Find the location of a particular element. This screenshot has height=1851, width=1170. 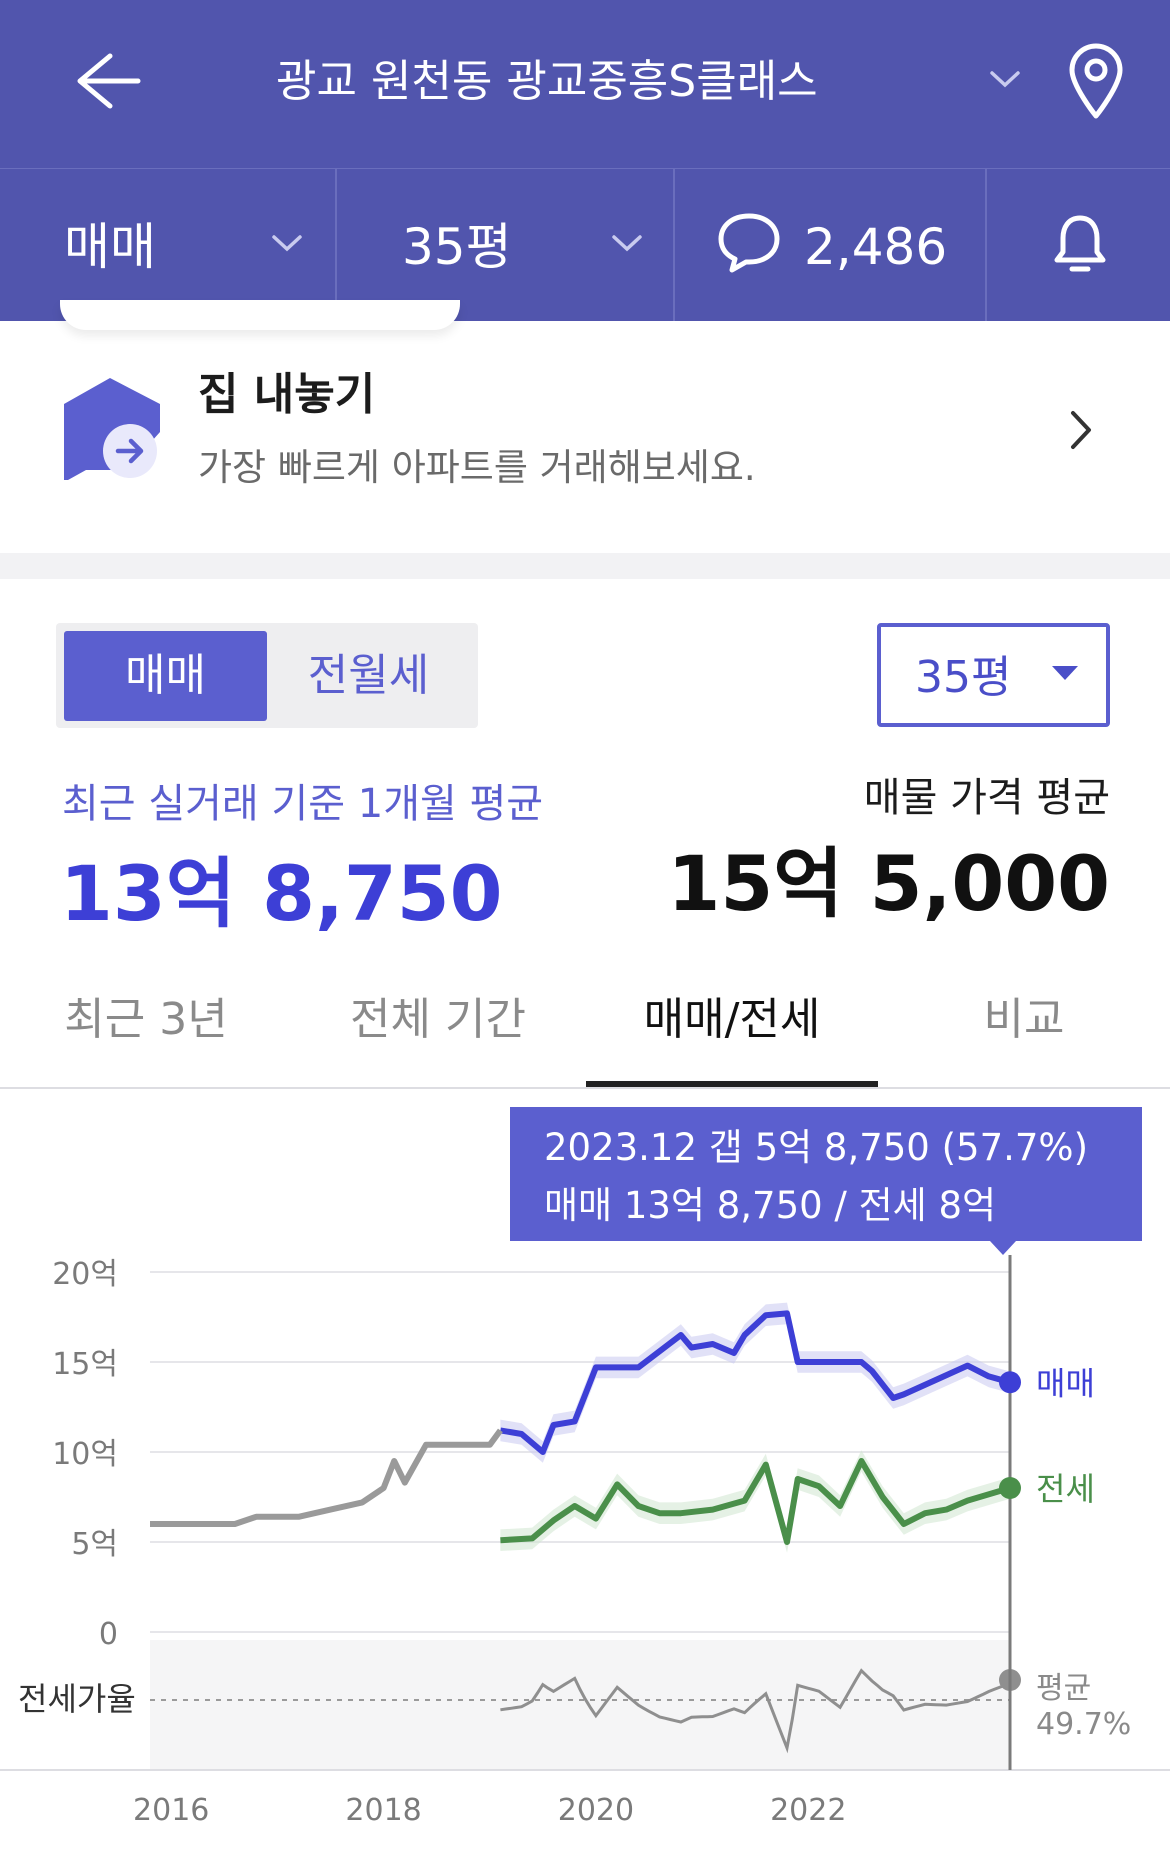

ratio-band is located at coordinates (580, 1705).